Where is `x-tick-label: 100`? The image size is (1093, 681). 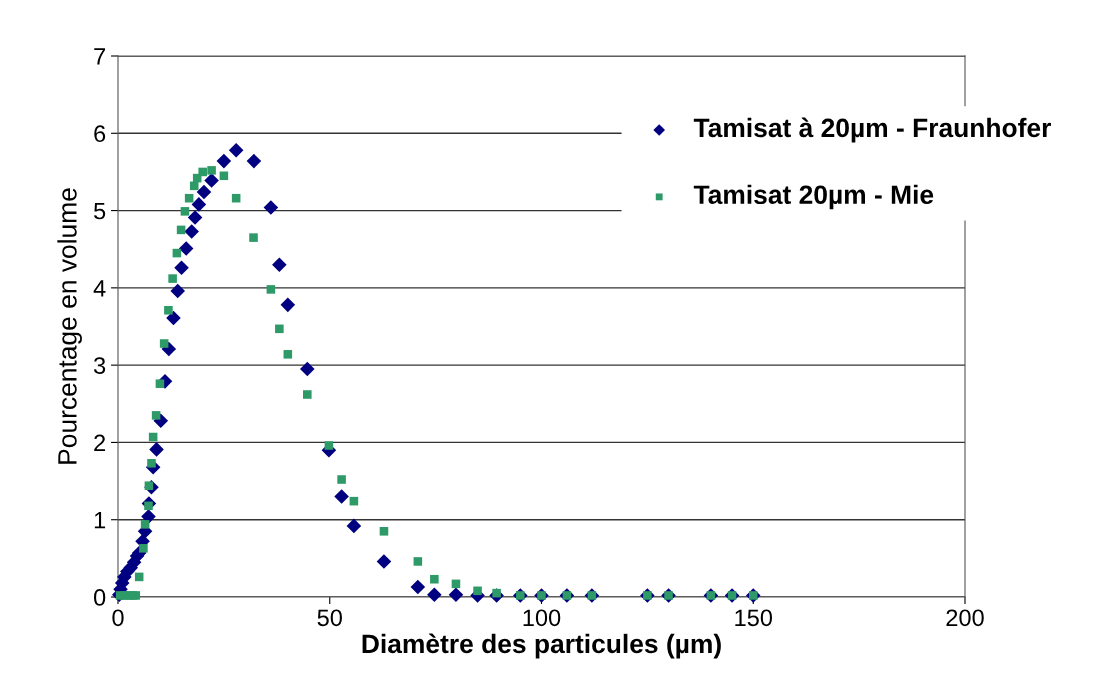
x-tick-label: 100 is located at coordinates (542, 618).